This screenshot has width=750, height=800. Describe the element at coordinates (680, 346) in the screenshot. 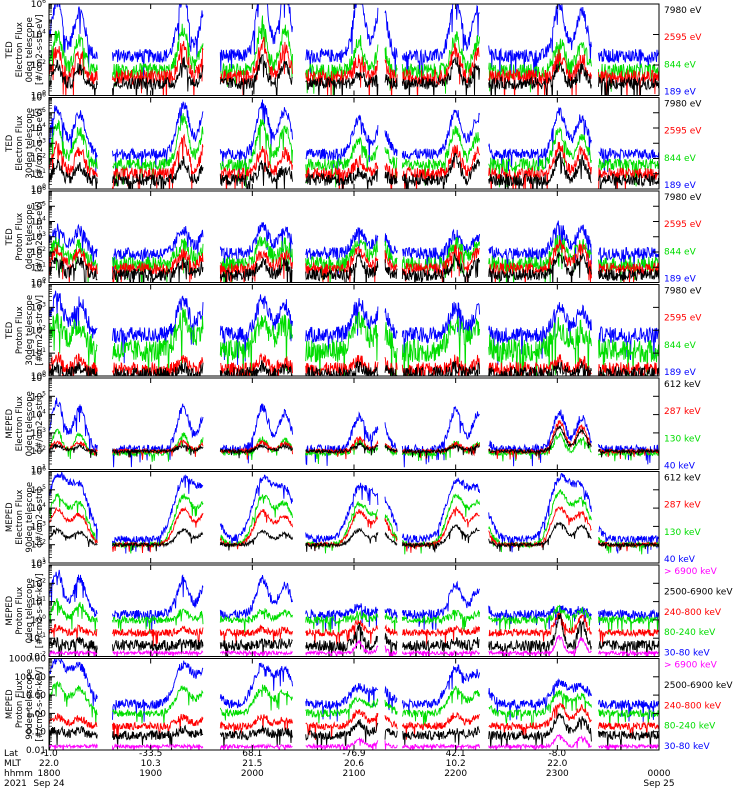

I see `legend-entry: 844 eV` at that location.